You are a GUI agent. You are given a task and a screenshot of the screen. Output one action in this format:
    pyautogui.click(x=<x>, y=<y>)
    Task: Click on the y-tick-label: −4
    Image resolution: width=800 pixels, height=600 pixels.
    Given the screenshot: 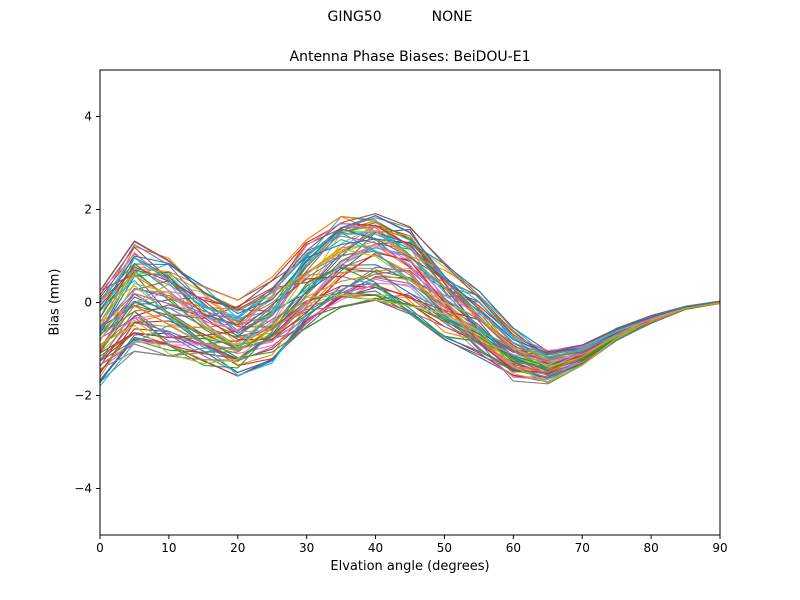 What is the action you would take?
    pyautogui.click(x=83, y=489)
    